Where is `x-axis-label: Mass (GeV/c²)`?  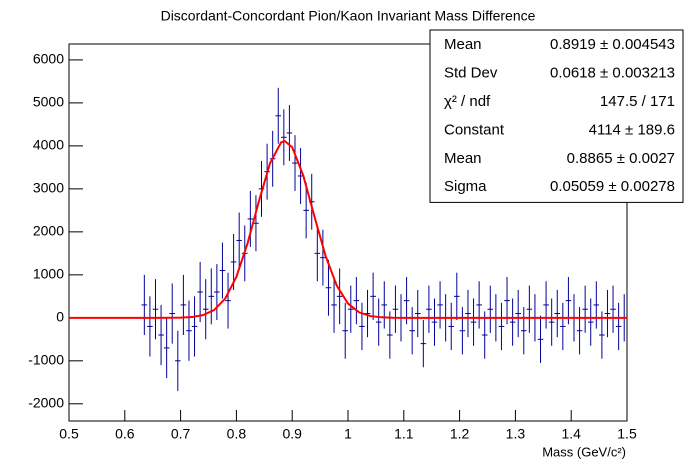 x-axis-label: Mass (GeV/c²) is located at coordinates (584, 451).